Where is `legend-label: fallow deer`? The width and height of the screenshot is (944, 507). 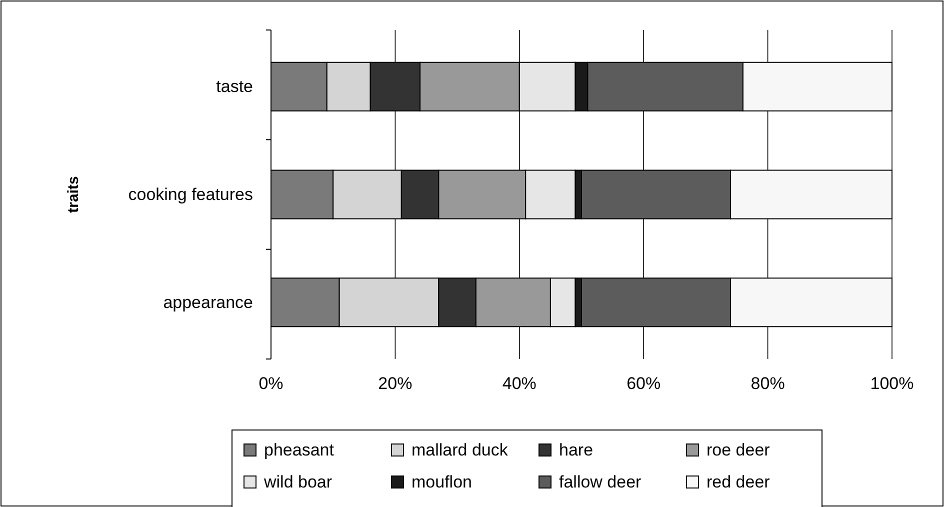 legend-label: fallow deer is located at coordinates (600, 482).